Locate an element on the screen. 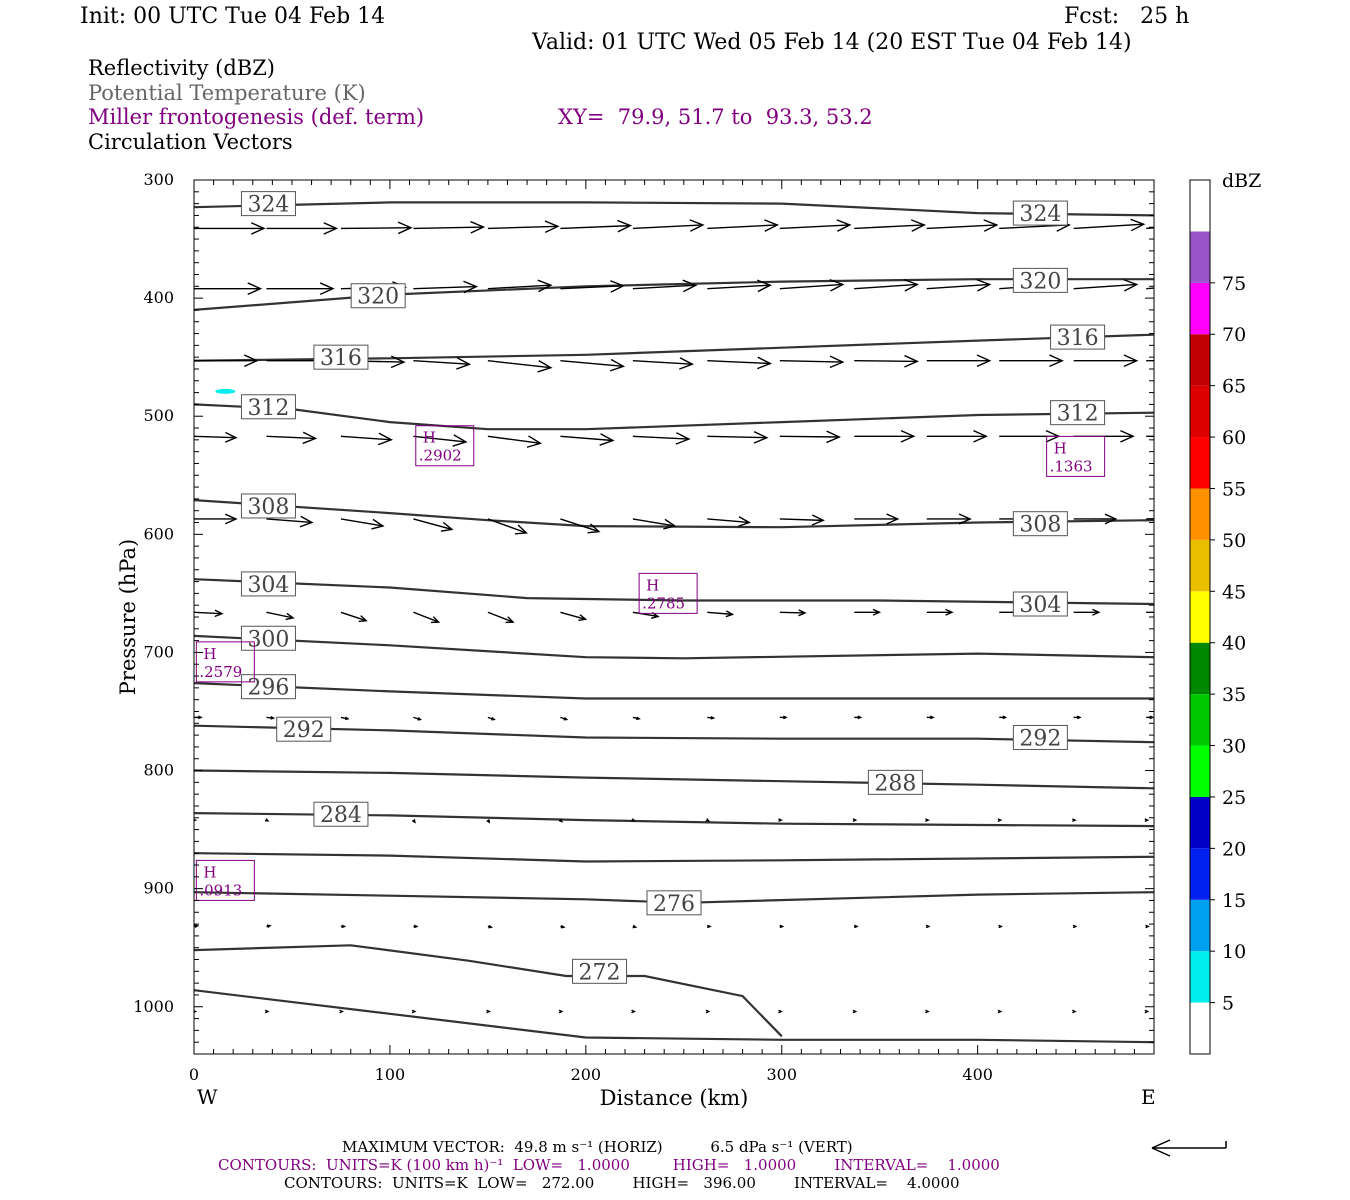  theta-label: 296 is located at coordinates (268, 687).